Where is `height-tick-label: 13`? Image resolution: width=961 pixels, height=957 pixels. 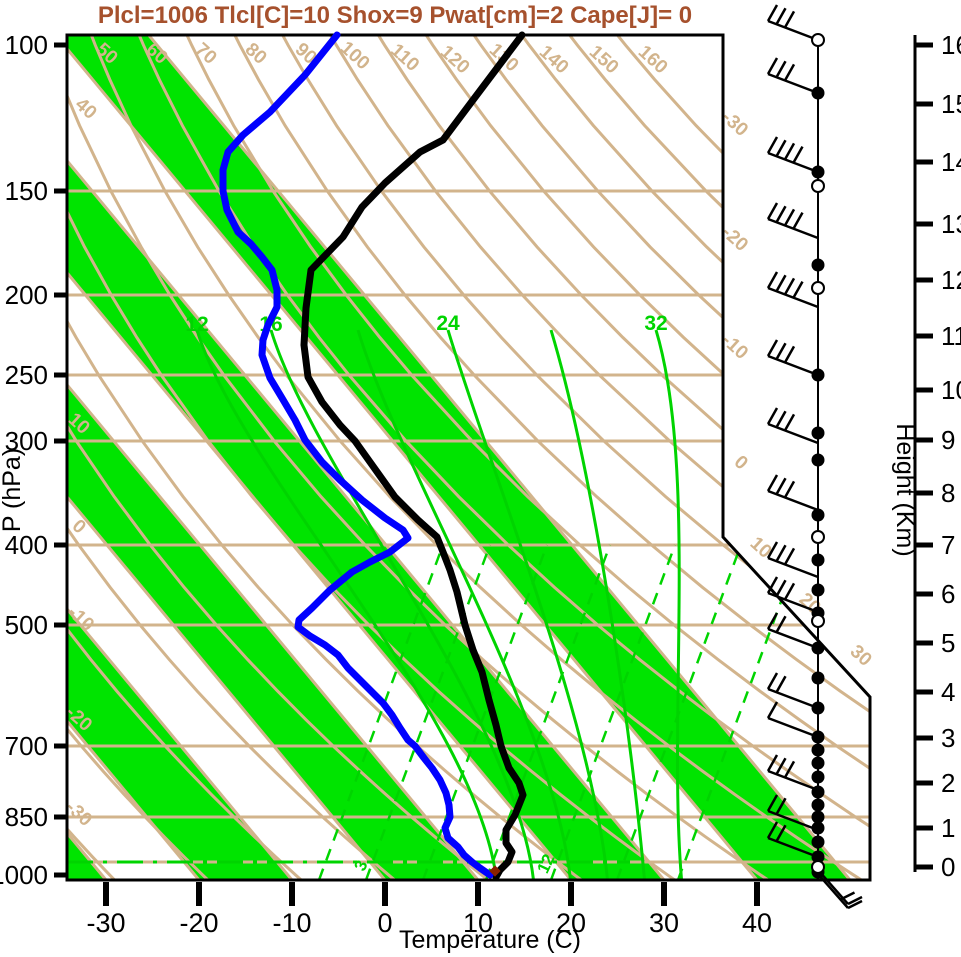 height-tick-label: 13 is located at coordinates (951, 224).